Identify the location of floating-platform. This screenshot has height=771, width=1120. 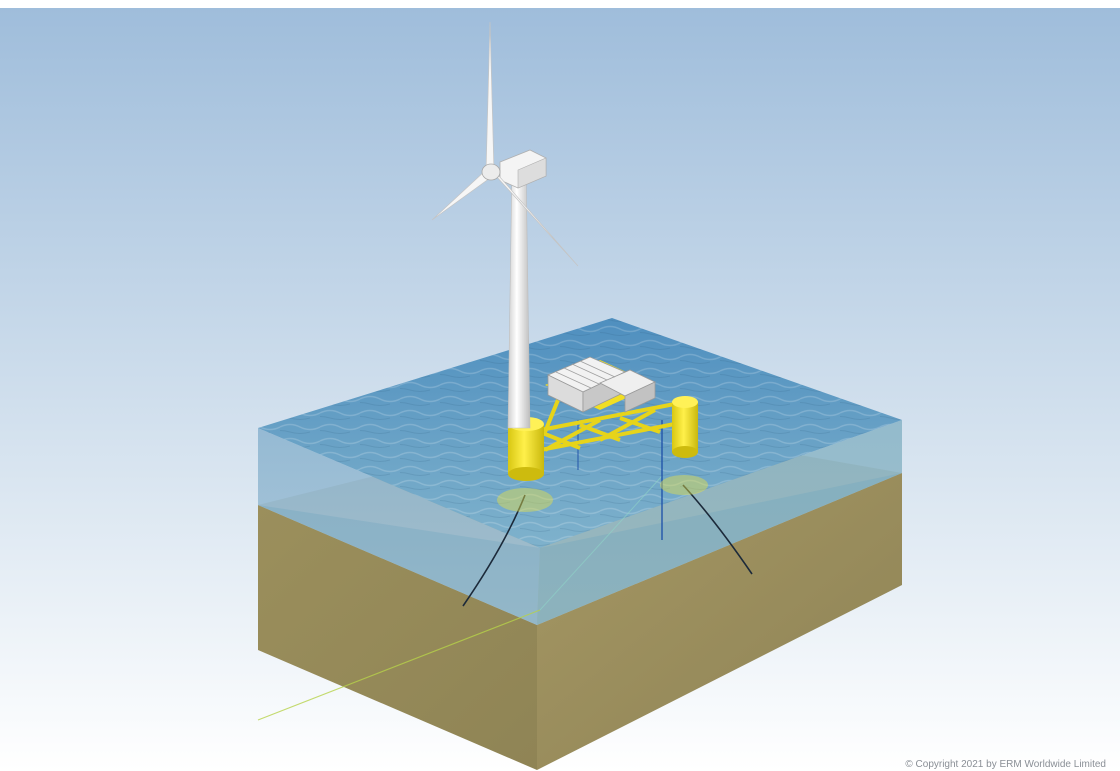
(603, 418).